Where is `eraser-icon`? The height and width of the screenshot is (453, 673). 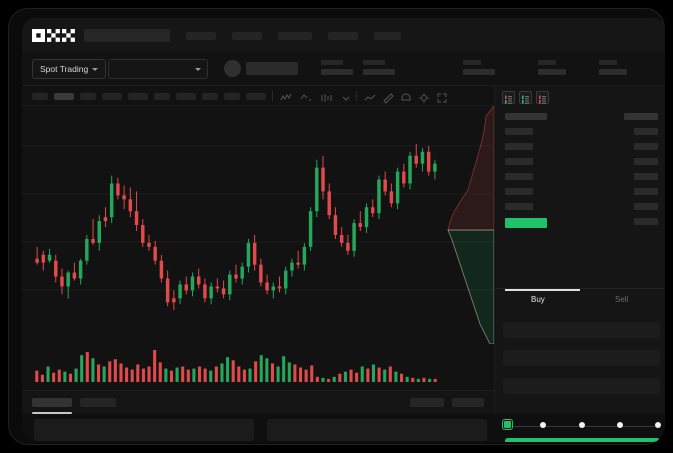 eraser-icon is located at coordinates (388, 100).